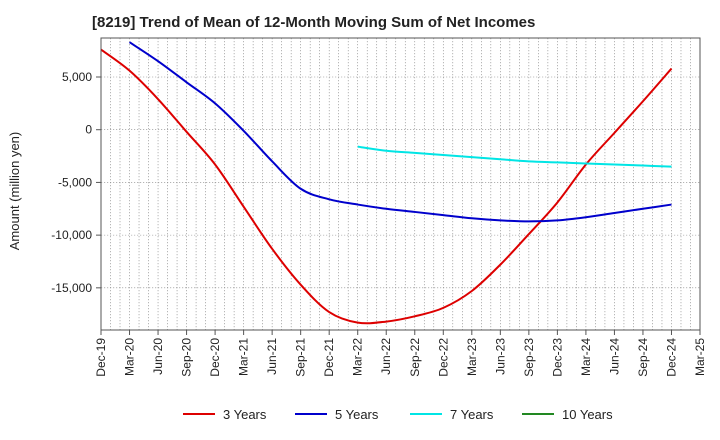 The width and height of the screenshot is (720, 440). I want to click on x-tick-label: Mar-20, so click(130, 357).